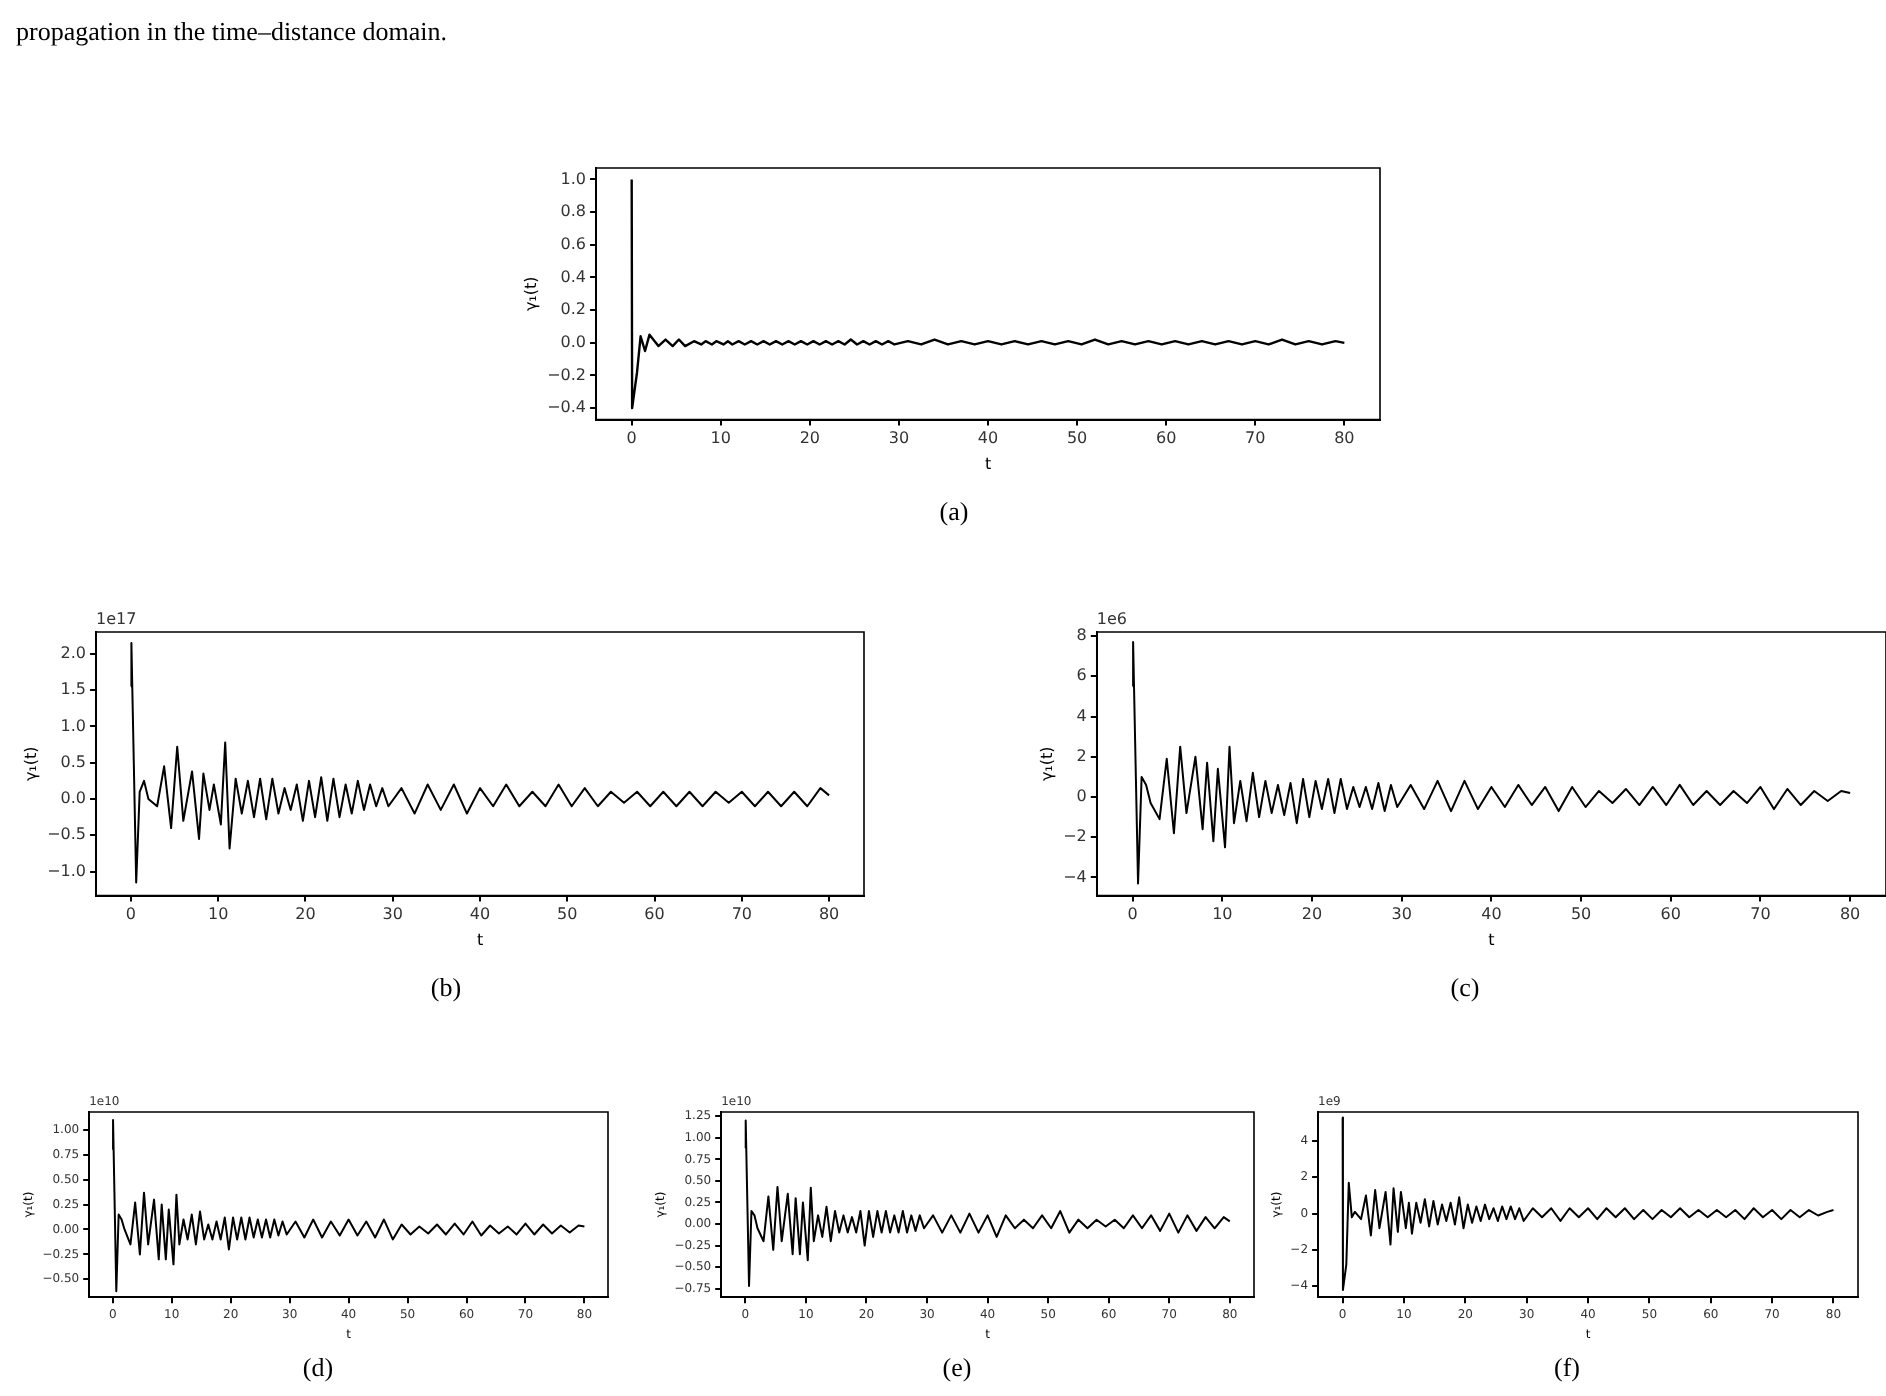  What do you see at coordinates (567, 374) in the screenshot?
I see `y-tick-label: −0.2` at bounding box center [567, 374].